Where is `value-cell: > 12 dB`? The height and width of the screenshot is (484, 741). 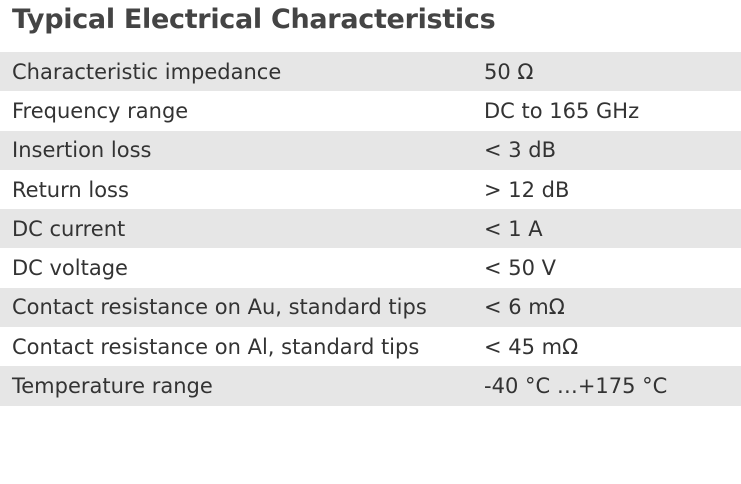
value-cell: > 12 dB is located at coordinates (527, 189).